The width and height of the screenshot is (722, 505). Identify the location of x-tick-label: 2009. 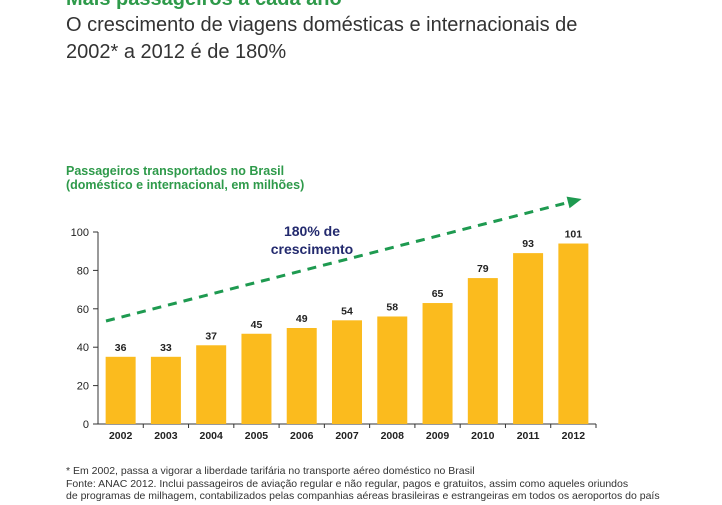
(438, 436).